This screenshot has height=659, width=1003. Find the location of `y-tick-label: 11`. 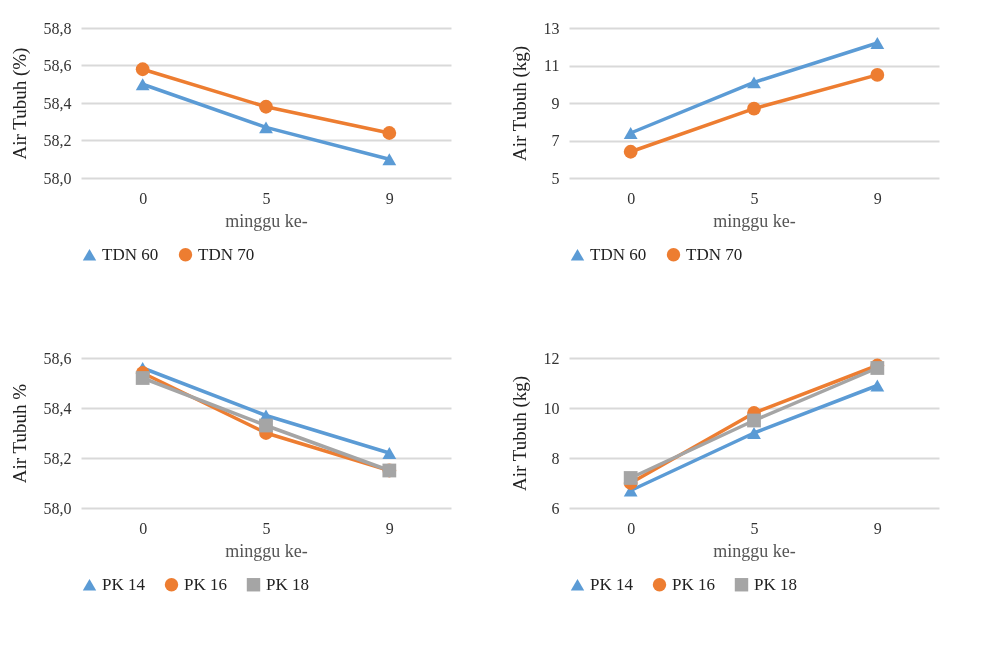

y-tick-label: 11 is located at coordinates (552, 65).